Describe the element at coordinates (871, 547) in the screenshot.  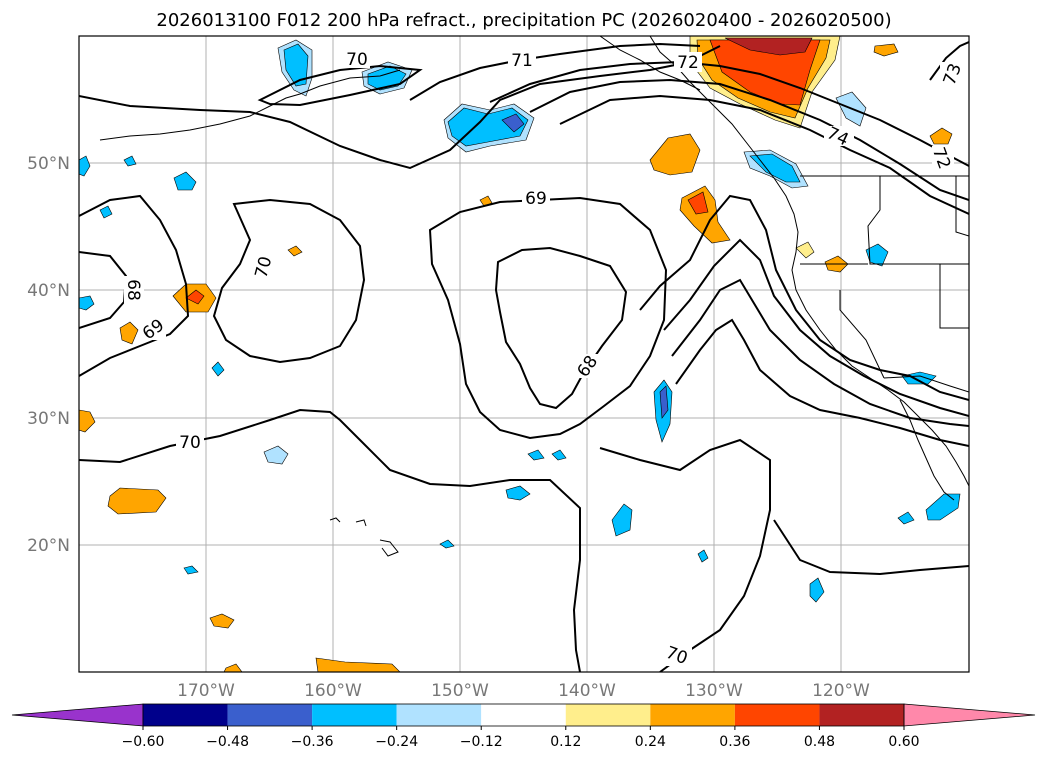
I see `contour-71-south` at that location.